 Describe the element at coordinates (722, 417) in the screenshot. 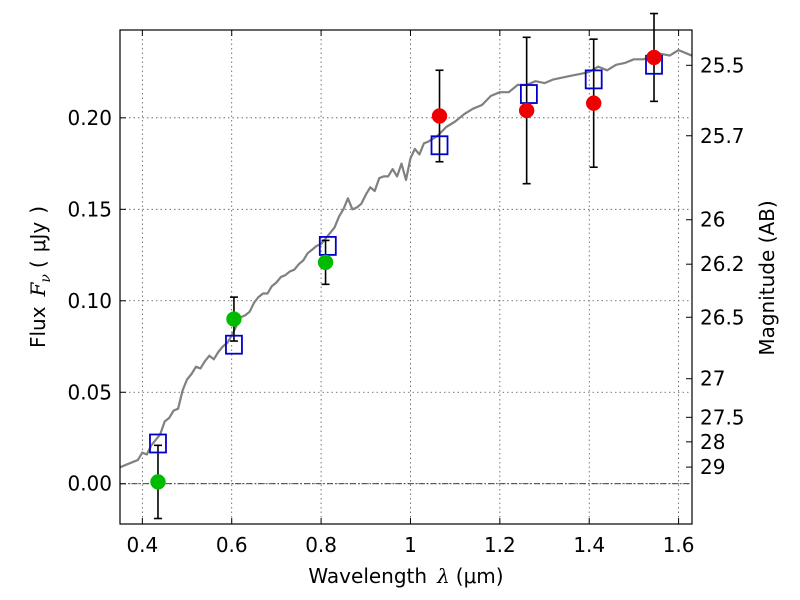

I see `y2-tick-label: 27.5` at that location.